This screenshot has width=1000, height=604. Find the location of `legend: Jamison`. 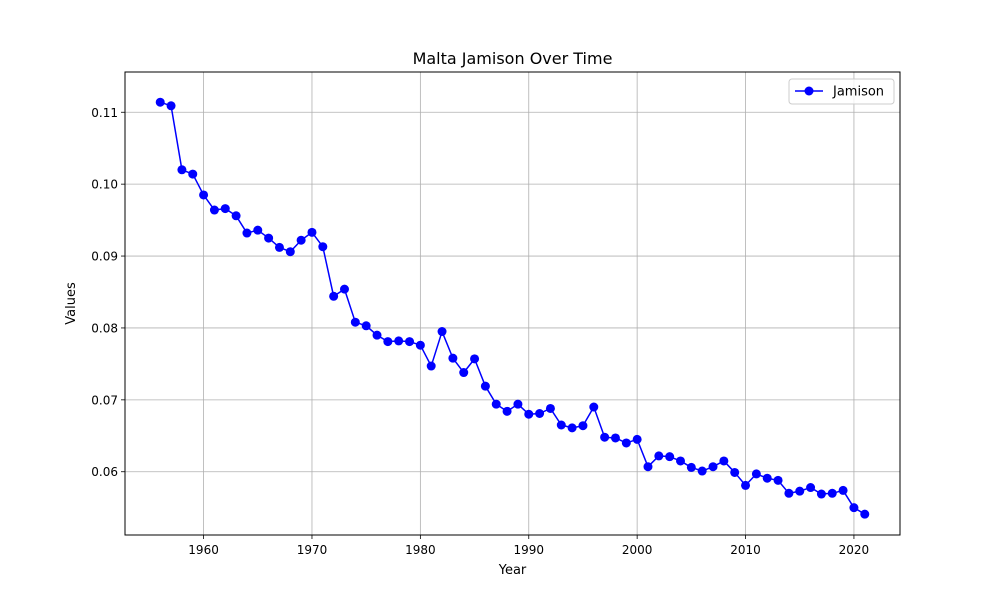

legend: Jamison is located at coordinates (841, 91).